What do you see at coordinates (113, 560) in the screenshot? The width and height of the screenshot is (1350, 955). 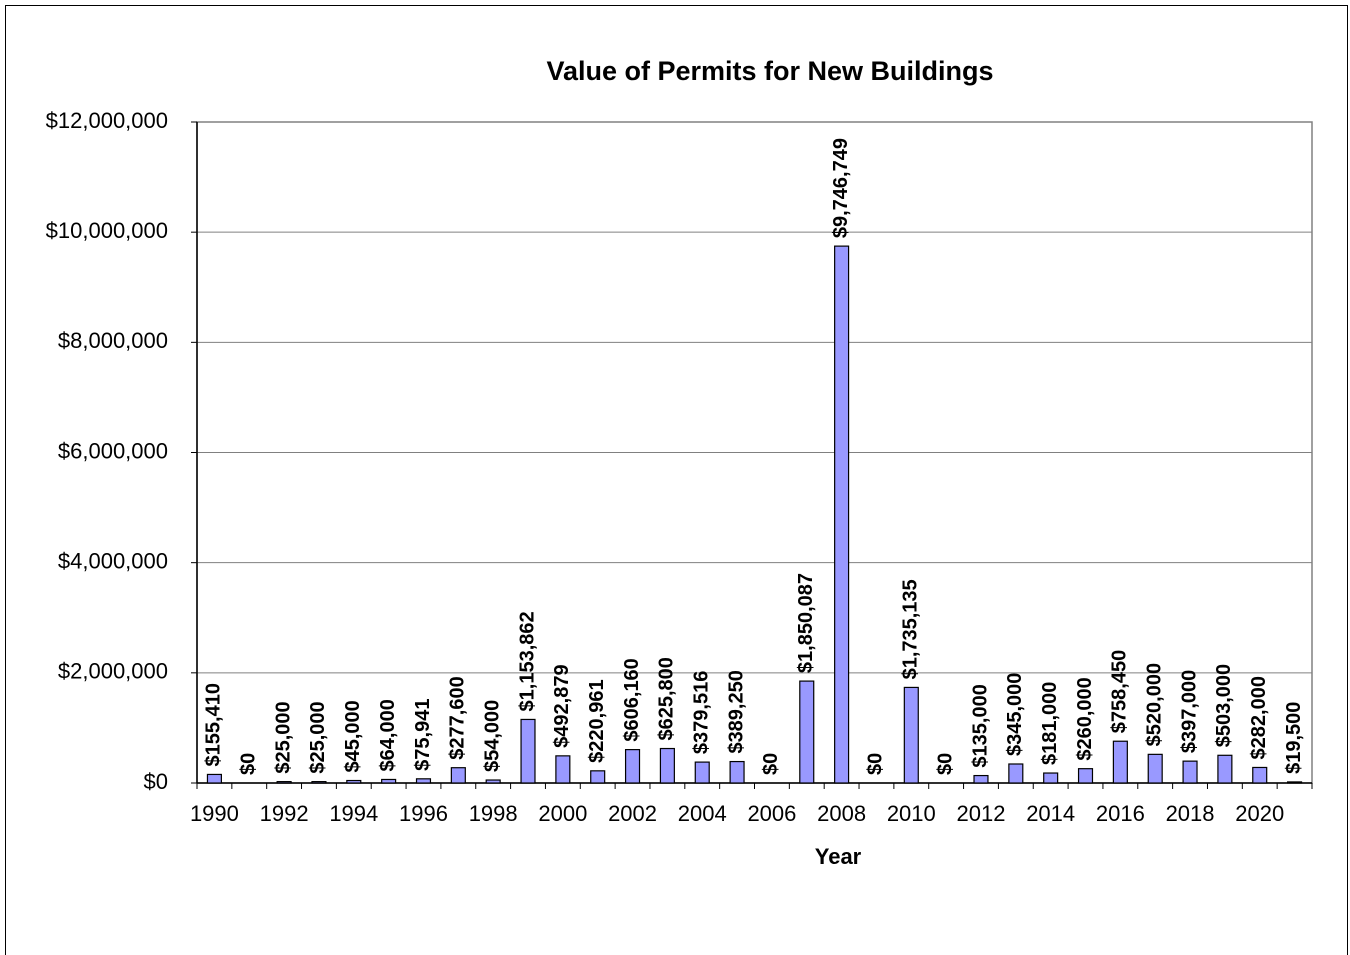 I see `y-tick-label: $4,000,000` at bounding box center [113, 560].